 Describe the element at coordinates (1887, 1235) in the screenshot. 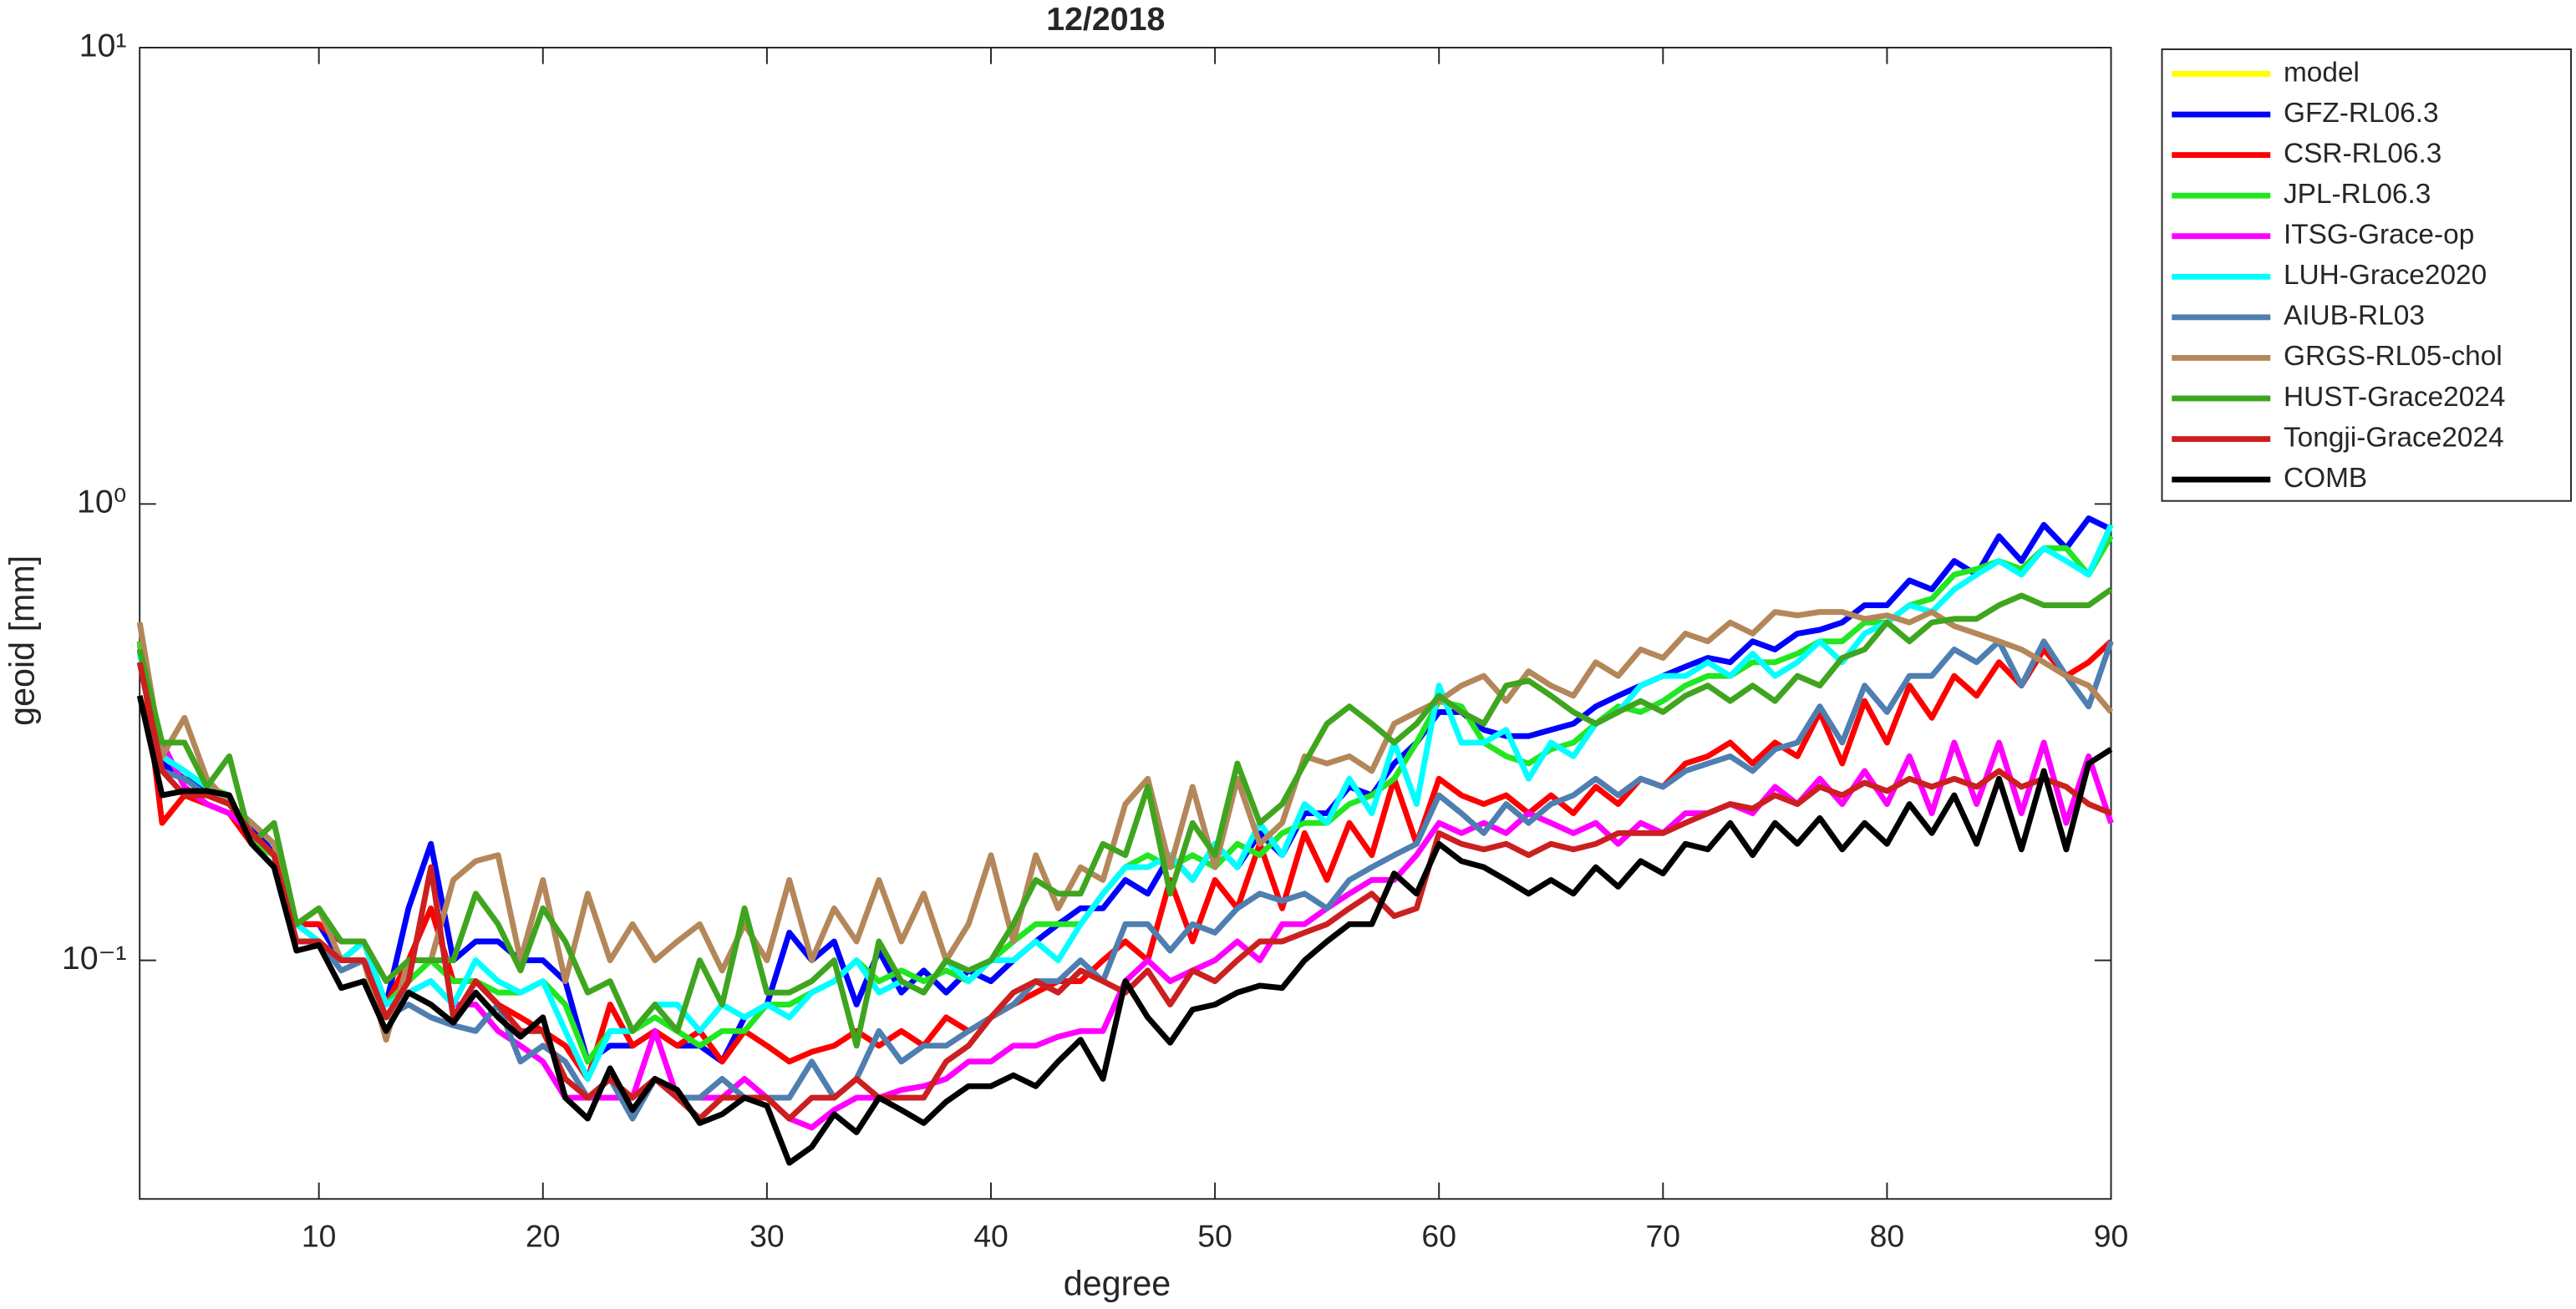

I see `x-tick-label: 80` at that location.